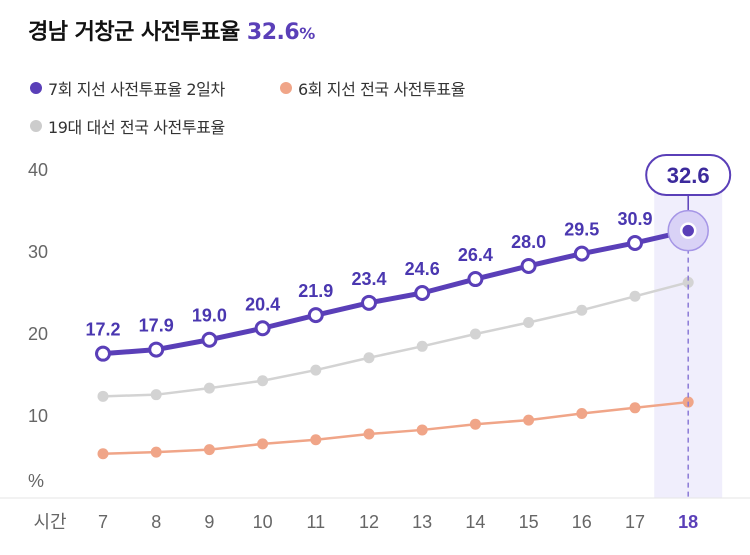  What do you see at coordinates (395, 427) in the screenshot?
I see `series-line` at bounding box center [395, 427].